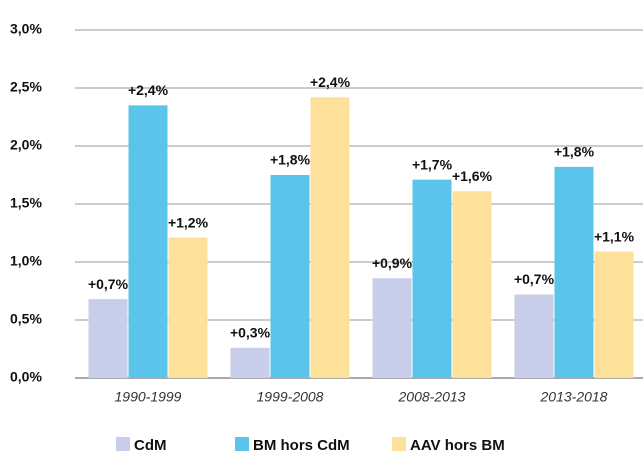  What do you see at coordinates (26, 261) in the screenshot?
I see `y-tick-label: 1,0%` at bounding box center [26, 261].